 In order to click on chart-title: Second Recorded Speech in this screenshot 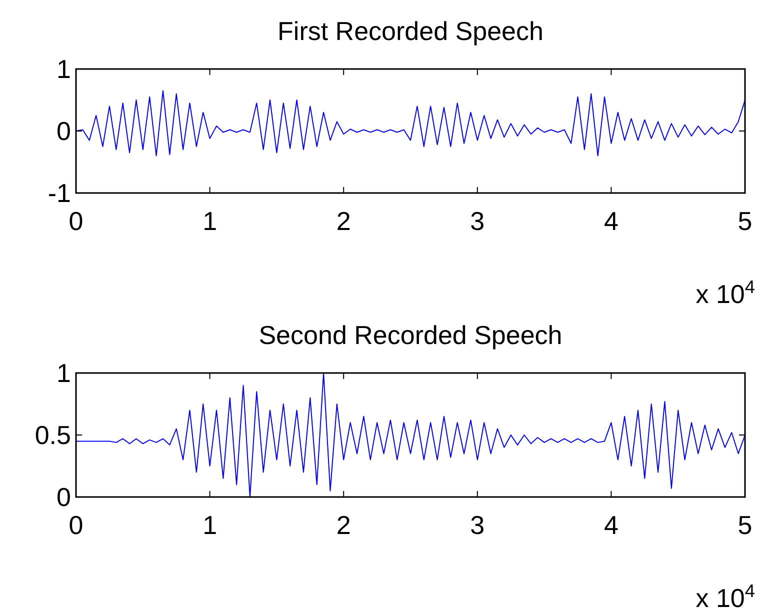, I will do `click(410, 335)`.